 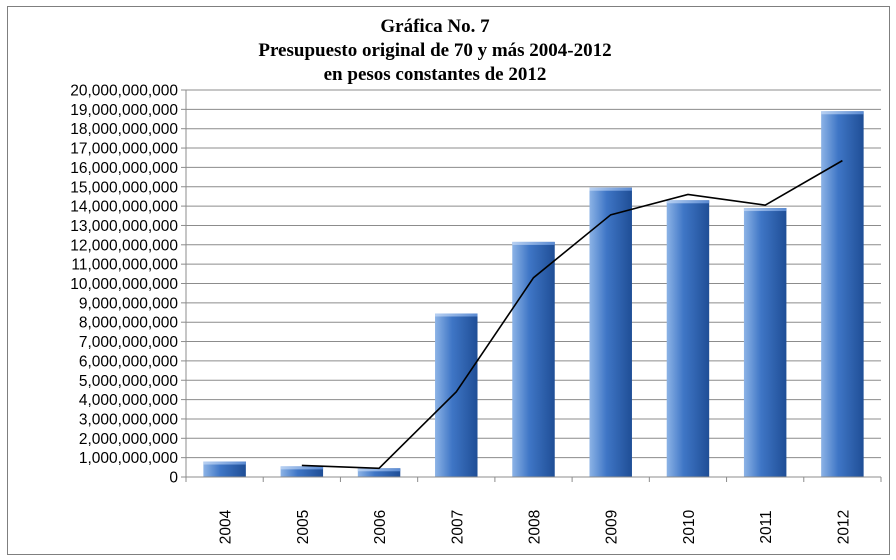 I want to click on y-tick-label: 1,000,000,000, so click(x=129, y=458).